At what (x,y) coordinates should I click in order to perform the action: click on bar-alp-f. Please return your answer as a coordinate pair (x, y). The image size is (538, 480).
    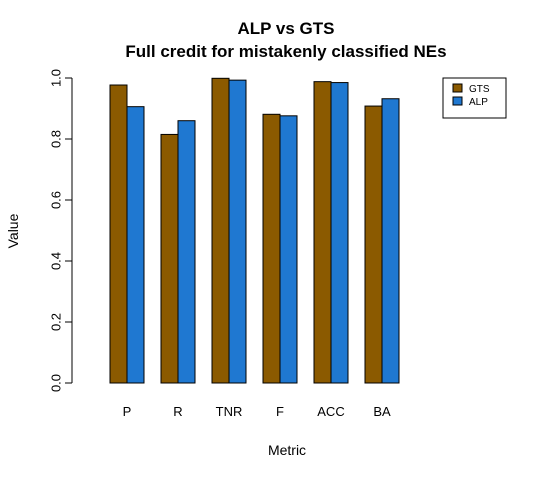
    Looking at the image, I should click on (288, 249).